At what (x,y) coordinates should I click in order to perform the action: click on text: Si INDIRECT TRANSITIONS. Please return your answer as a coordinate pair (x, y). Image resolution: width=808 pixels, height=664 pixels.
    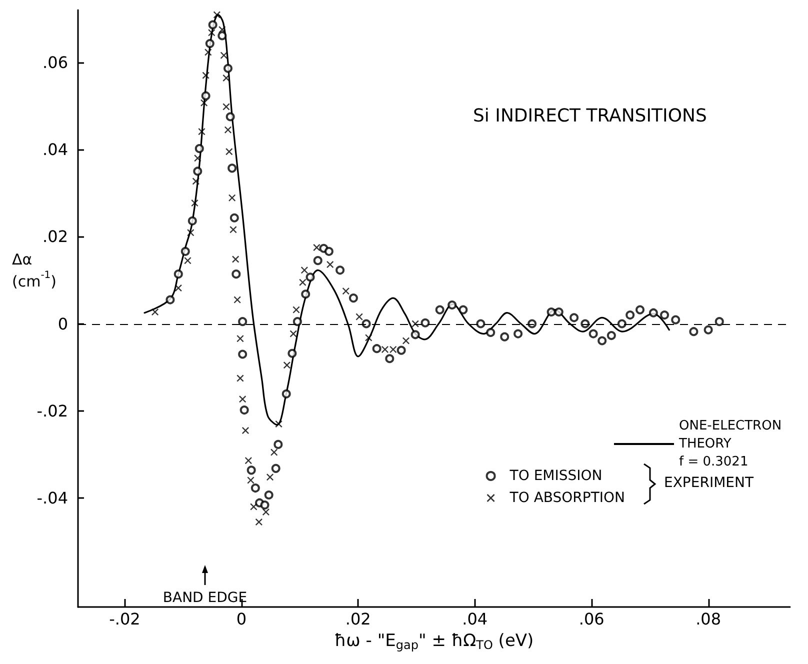
    Looking at the image, I should click on (590, 116).